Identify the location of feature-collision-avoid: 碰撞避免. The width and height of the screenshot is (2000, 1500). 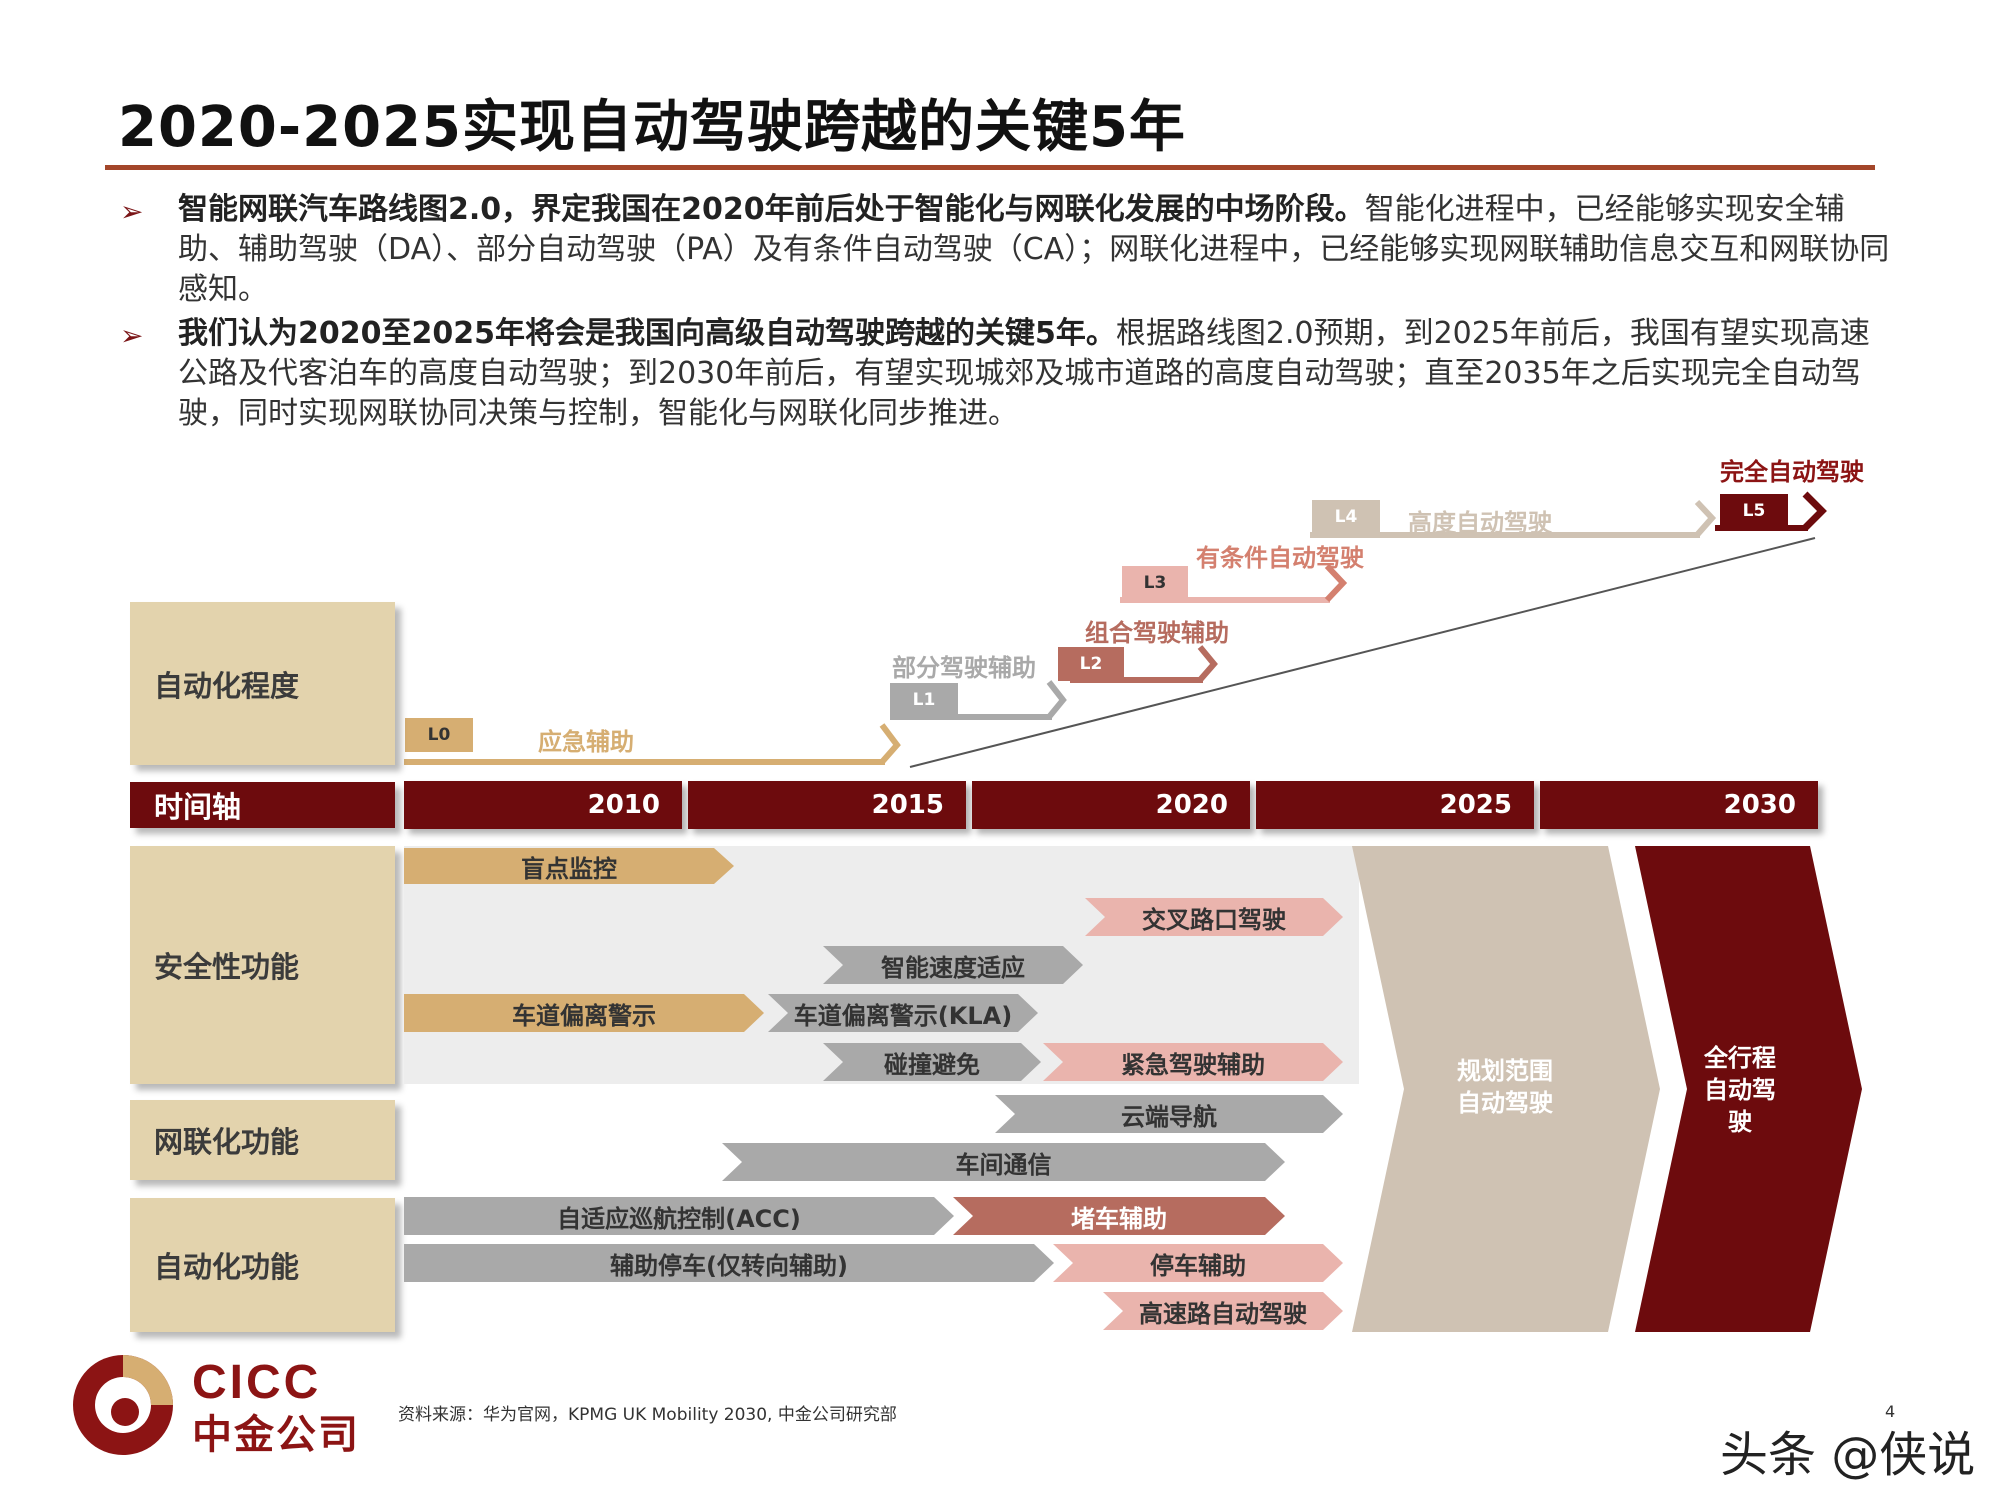
(932, 1062).